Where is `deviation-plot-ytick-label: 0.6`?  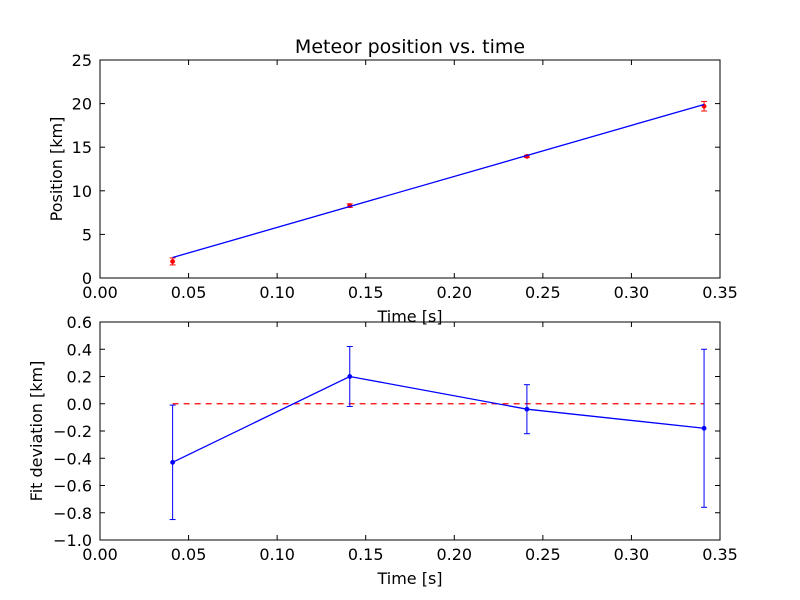 deviation-plot-ytick-label: 0.6 is located at coordinates (79, 322).